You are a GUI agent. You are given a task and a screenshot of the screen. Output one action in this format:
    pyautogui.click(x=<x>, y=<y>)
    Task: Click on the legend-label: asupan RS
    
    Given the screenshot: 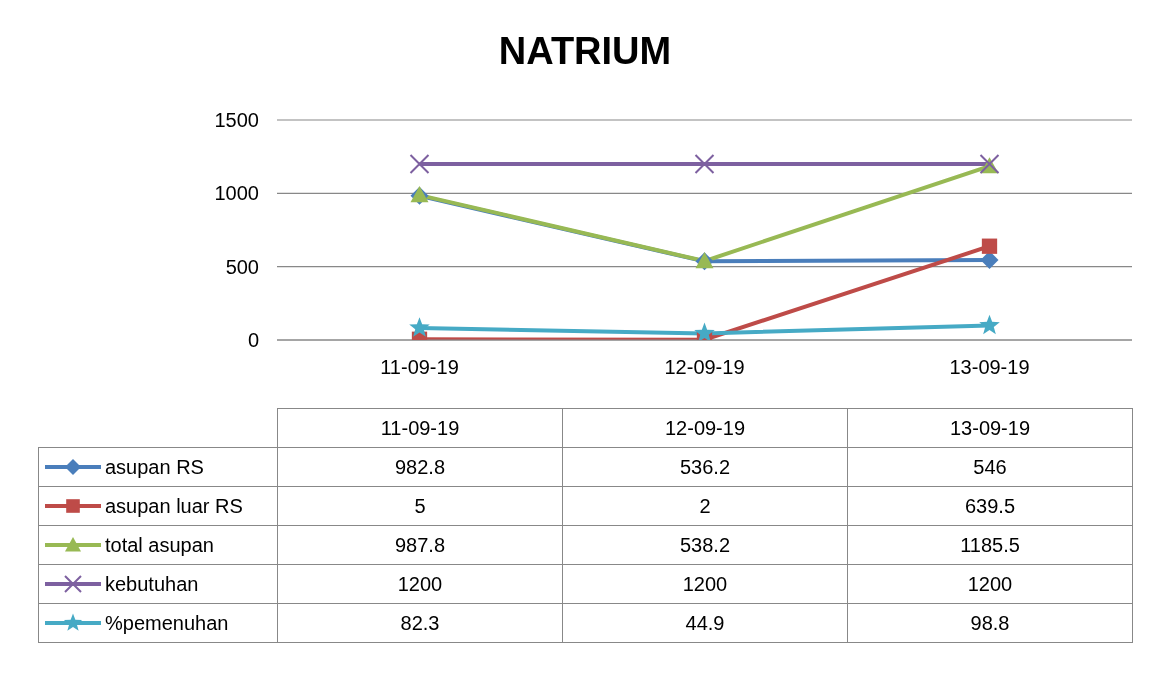 What is the action you would take?
    pyautogui.click(x=154, y=467)
    